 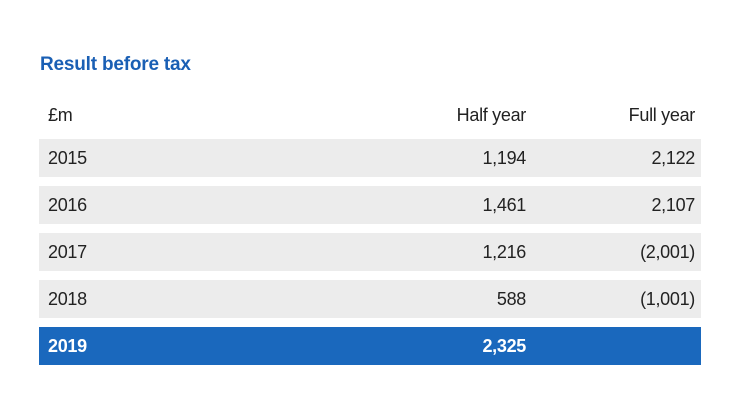 What do you see at coordinates (67, 345) in the screenshot?
I see `highlight-row-year: 2019` at bounding box center [67, 345].